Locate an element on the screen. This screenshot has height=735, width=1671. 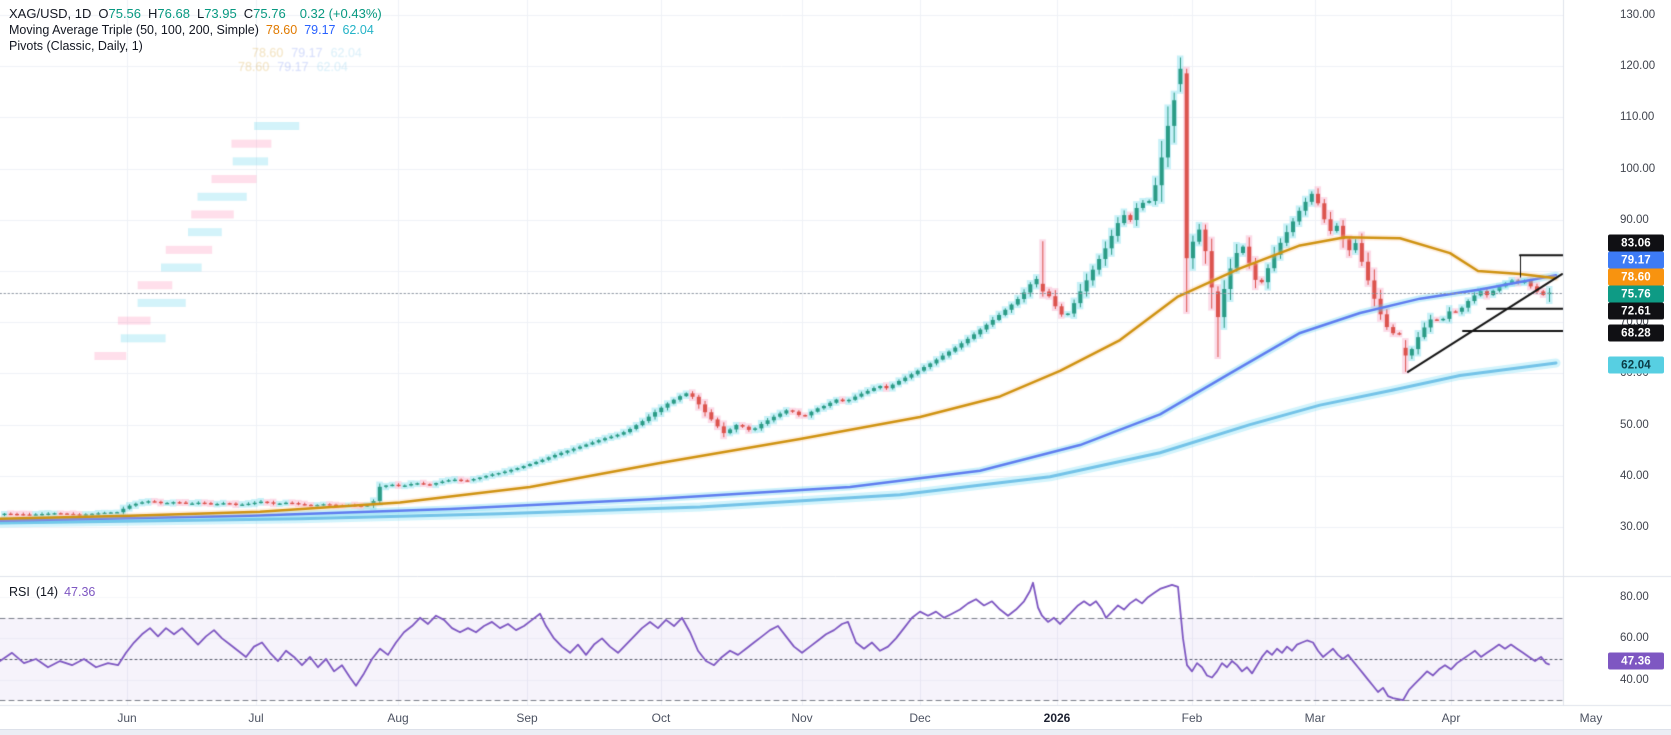
pivot-r-badge: 83.06 is located at coordinates (1636, 243).